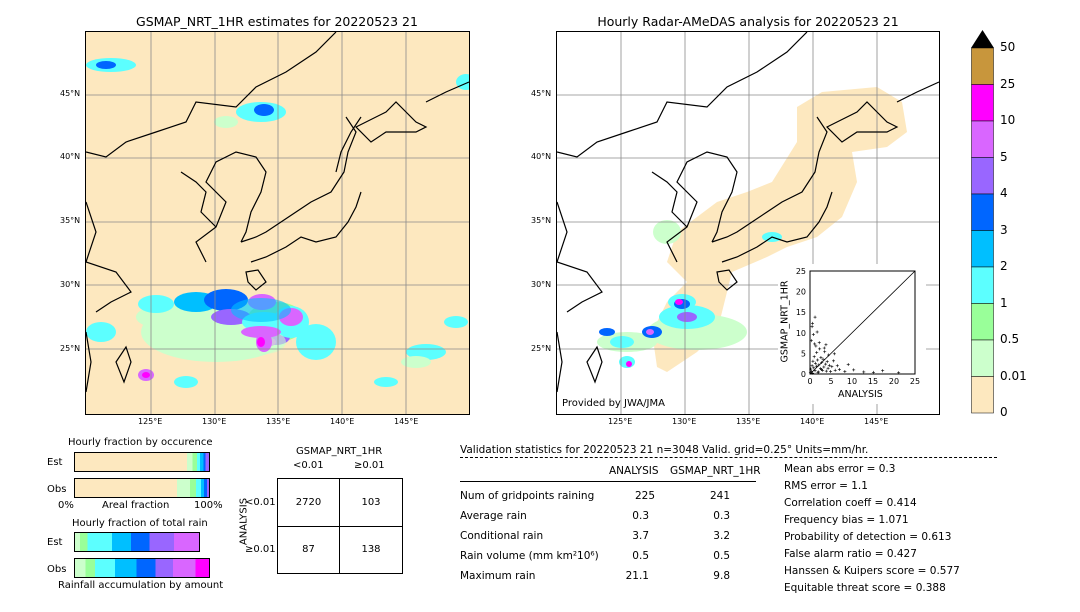 The height and width of the screenshot is (612, 1080). I want to click on occ-obs-label: Obs, so click(57, 489).